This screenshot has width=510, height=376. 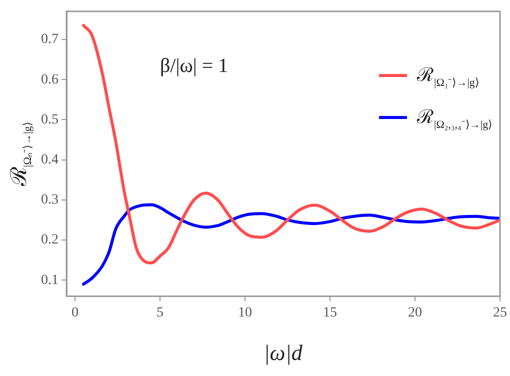 I want to click on y-tick-label: 0.5, so click(x=49, y=120).